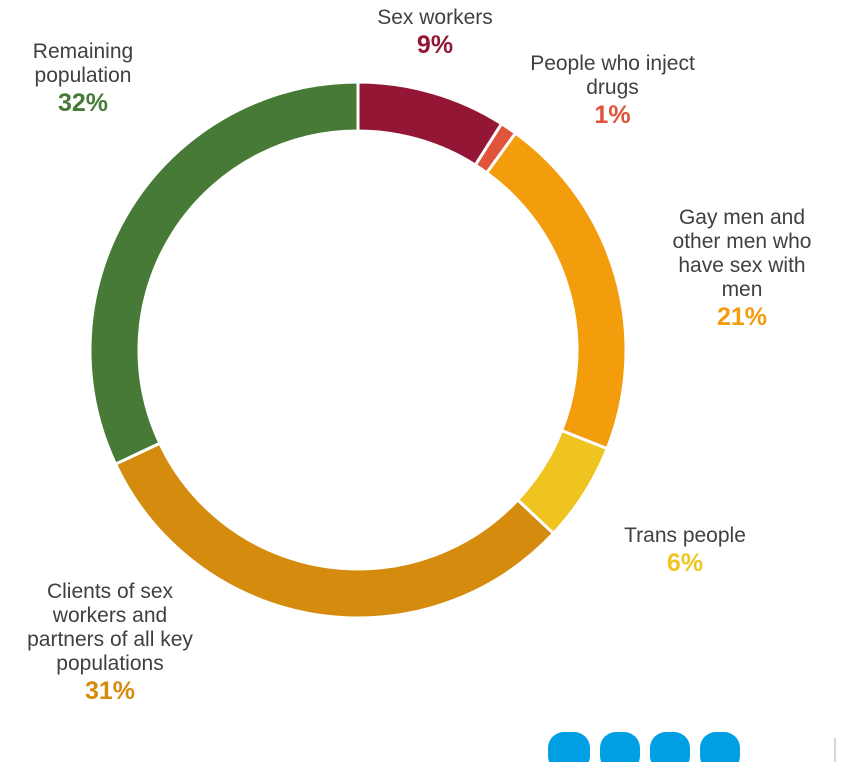 This screenshot has height=762, width=853. What do you see at coordinates (110, 691) in the screenshot?
I see `slice-percent: 31%` at bounding box center [110, 691].